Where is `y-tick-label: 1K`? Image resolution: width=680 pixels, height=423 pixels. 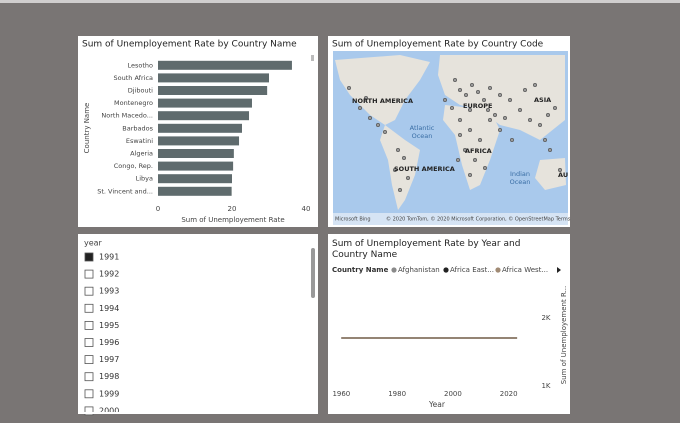
y-tick-label: 1K is located at coordinates (545, 386).